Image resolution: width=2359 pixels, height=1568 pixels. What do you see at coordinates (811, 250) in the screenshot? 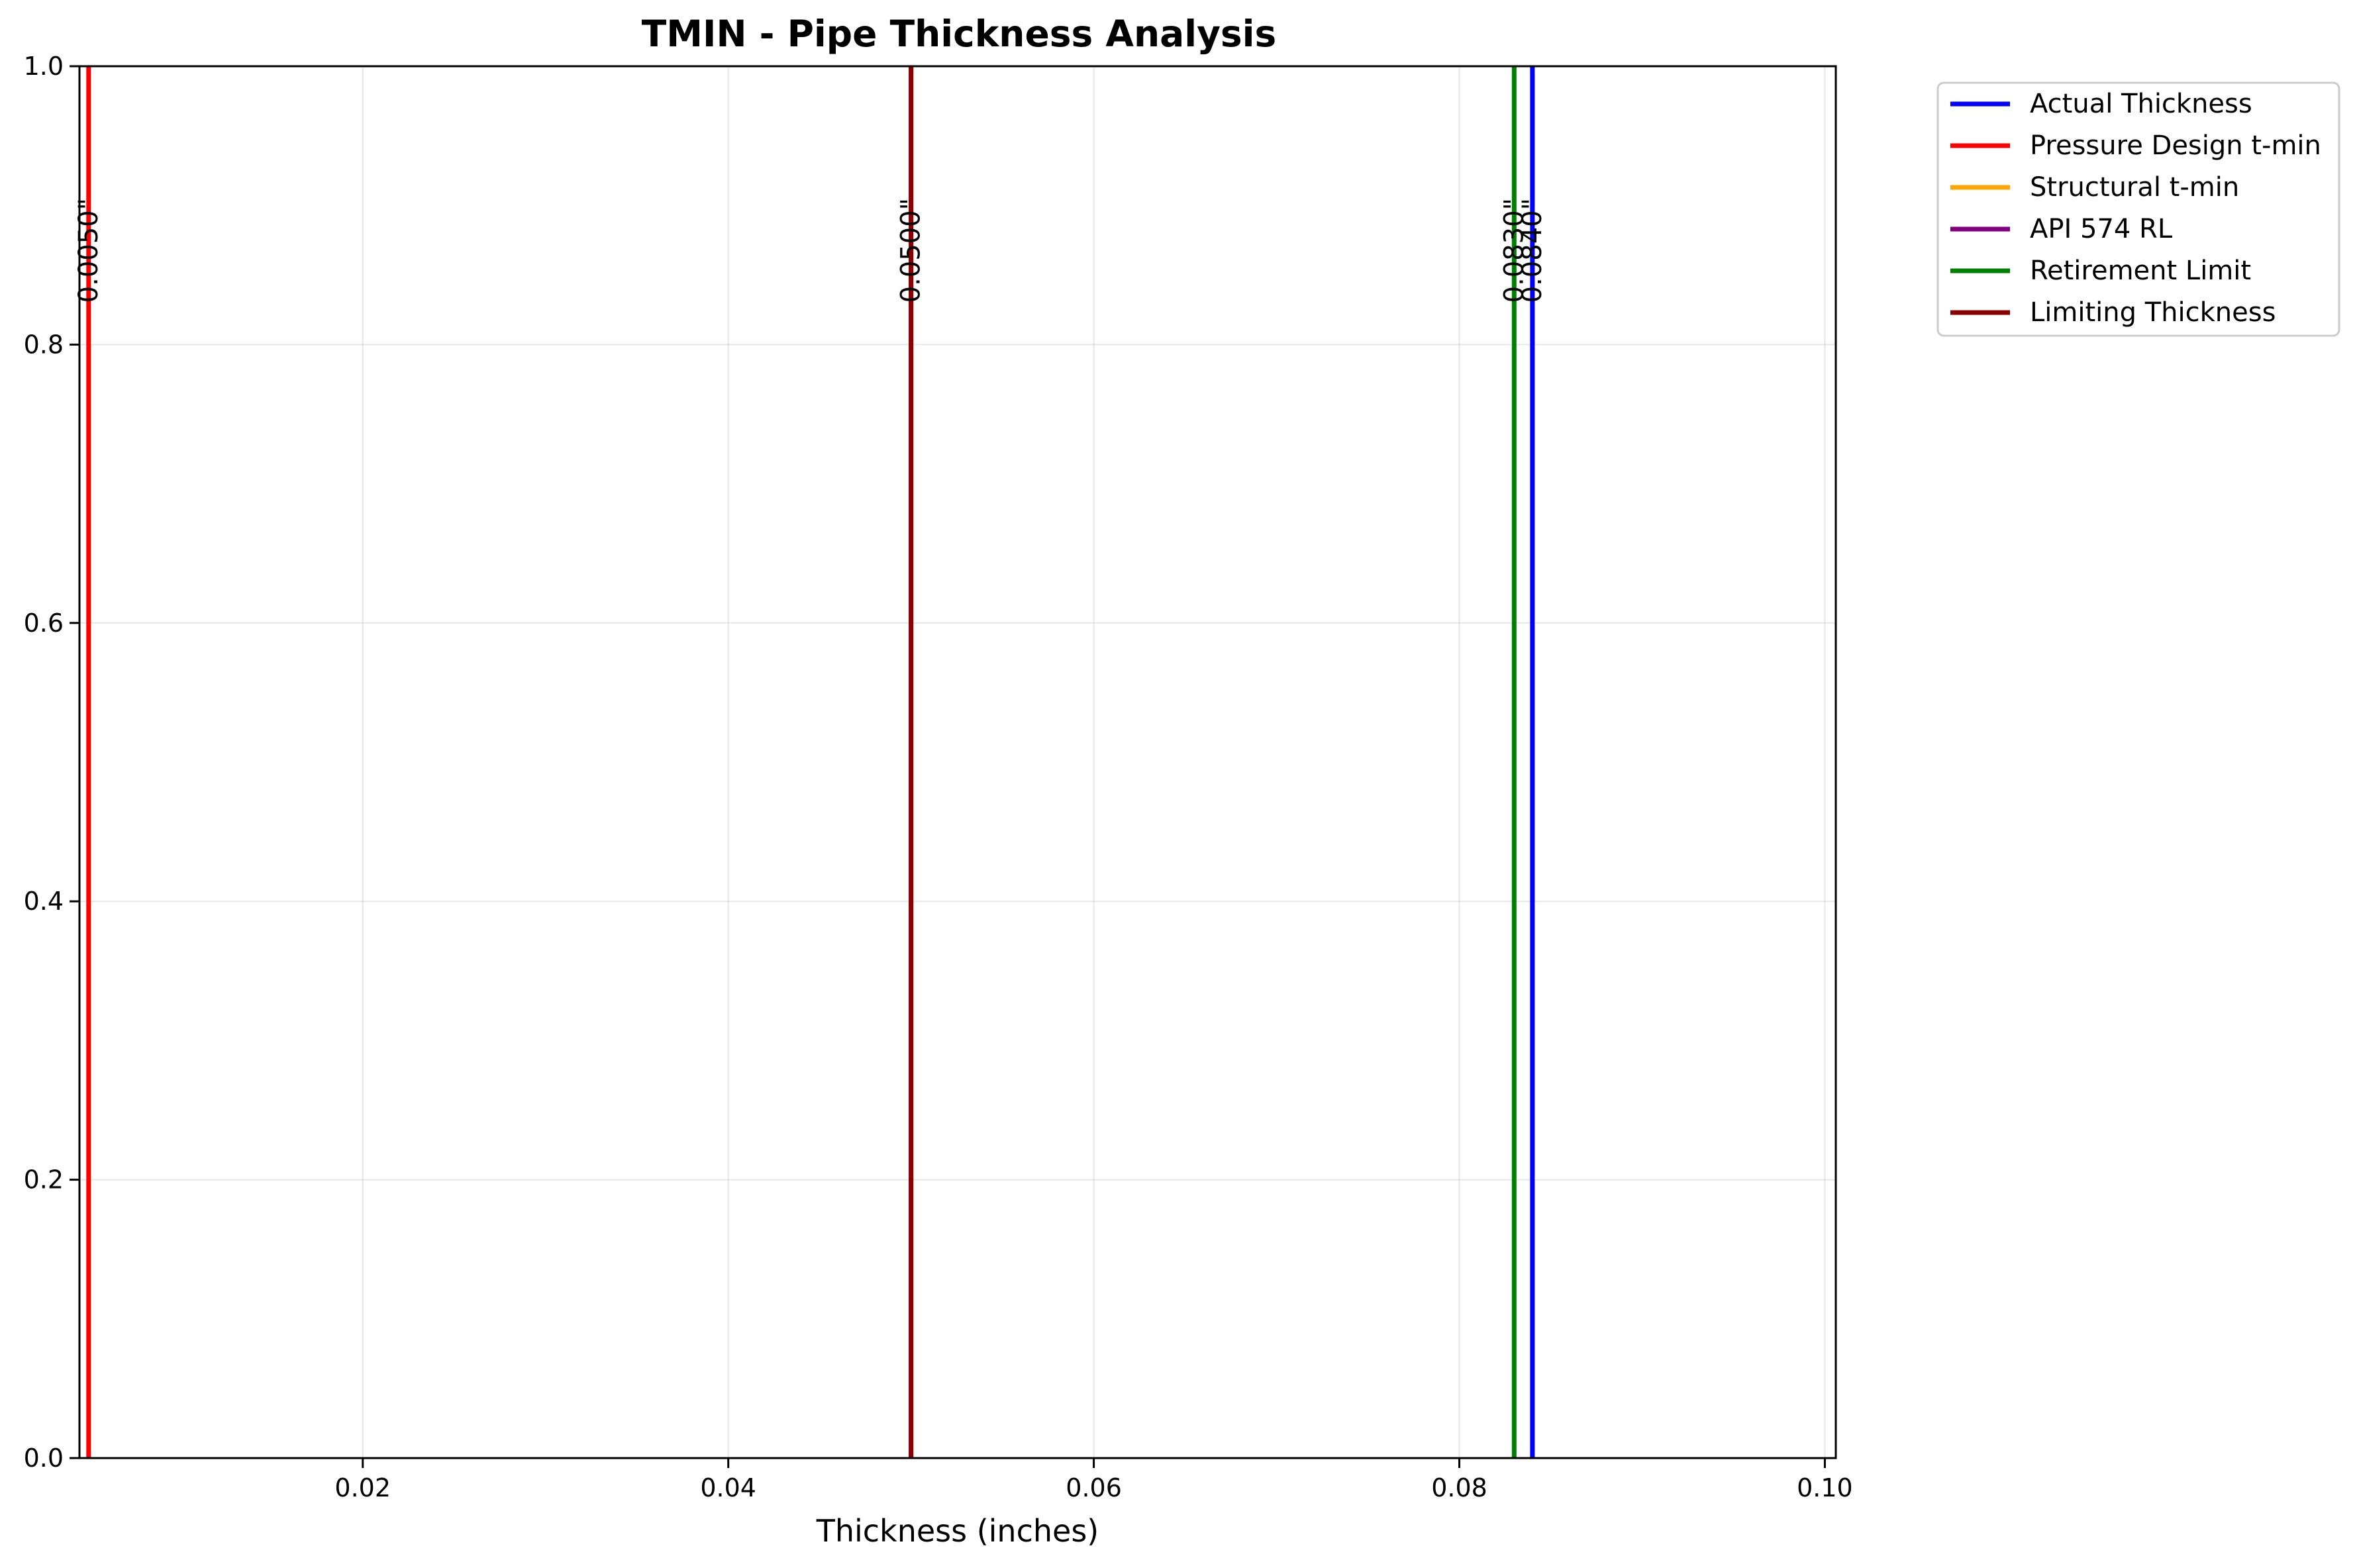
I see `annotations: 0.0050" 0.0500" 0.0830"0.0840"` at bounding box center [811, 250].